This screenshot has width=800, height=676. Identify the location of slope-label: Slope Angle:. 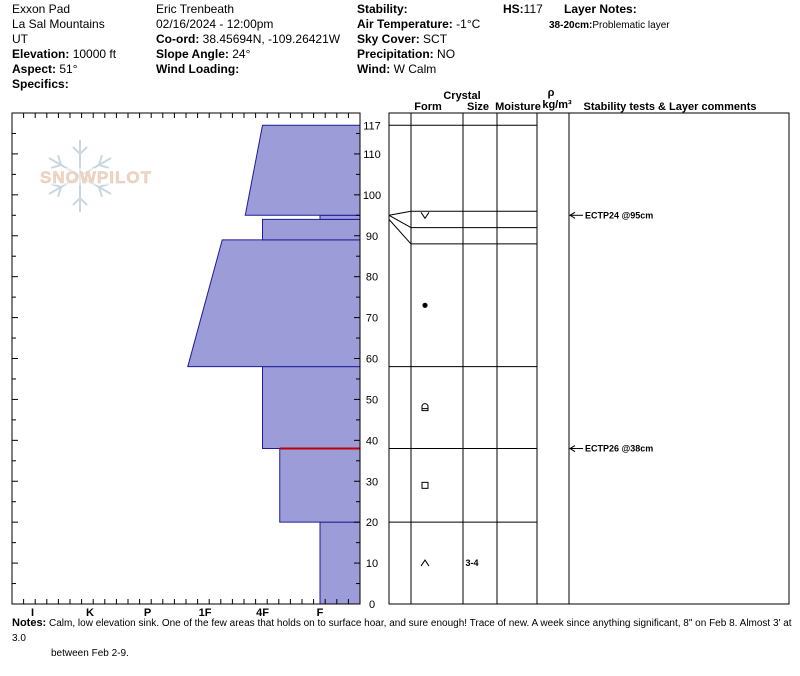
(192, 54).